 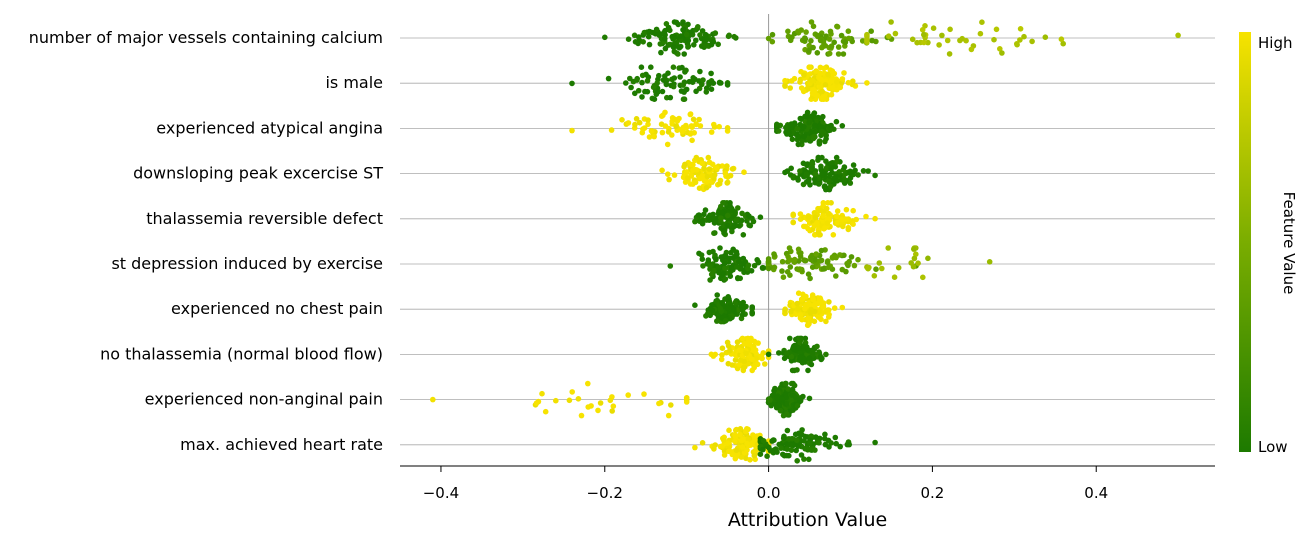 What do you see at coordinates (605, 493) in the screenshot?
I see `x-tick-label: −0.2` at bounding box center [605, 493].